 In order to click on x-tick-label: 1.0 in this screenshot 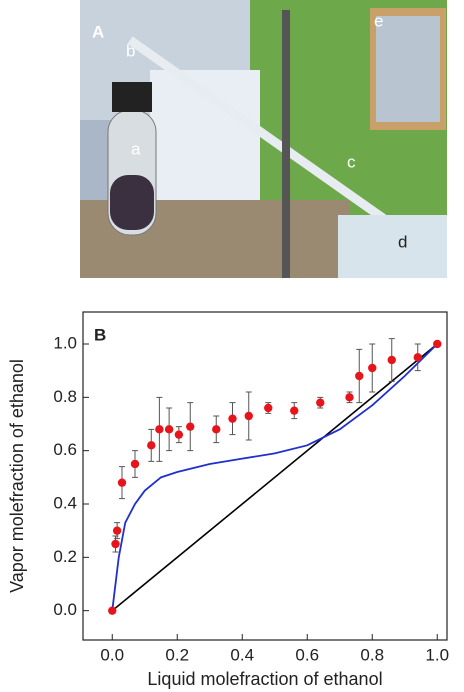, I will do `click(437, 654)`.